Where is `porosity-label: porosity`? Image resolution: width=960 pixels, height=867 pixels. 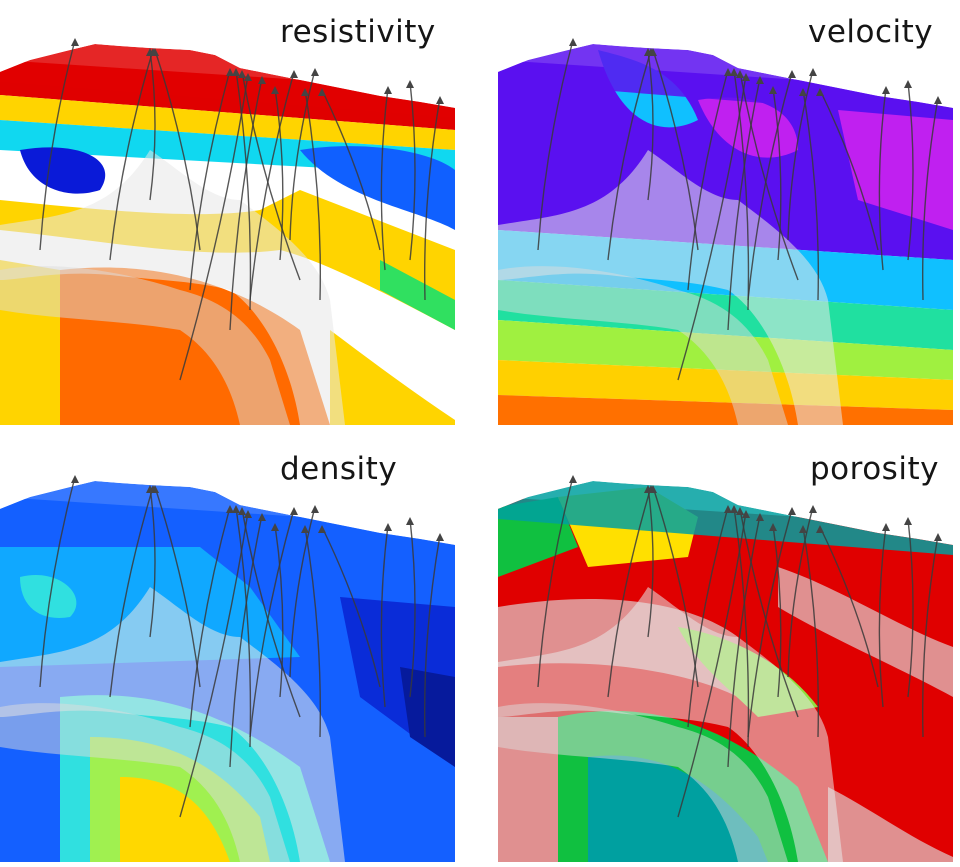 porosity-label: porosity is located at coordinates (874, 469).